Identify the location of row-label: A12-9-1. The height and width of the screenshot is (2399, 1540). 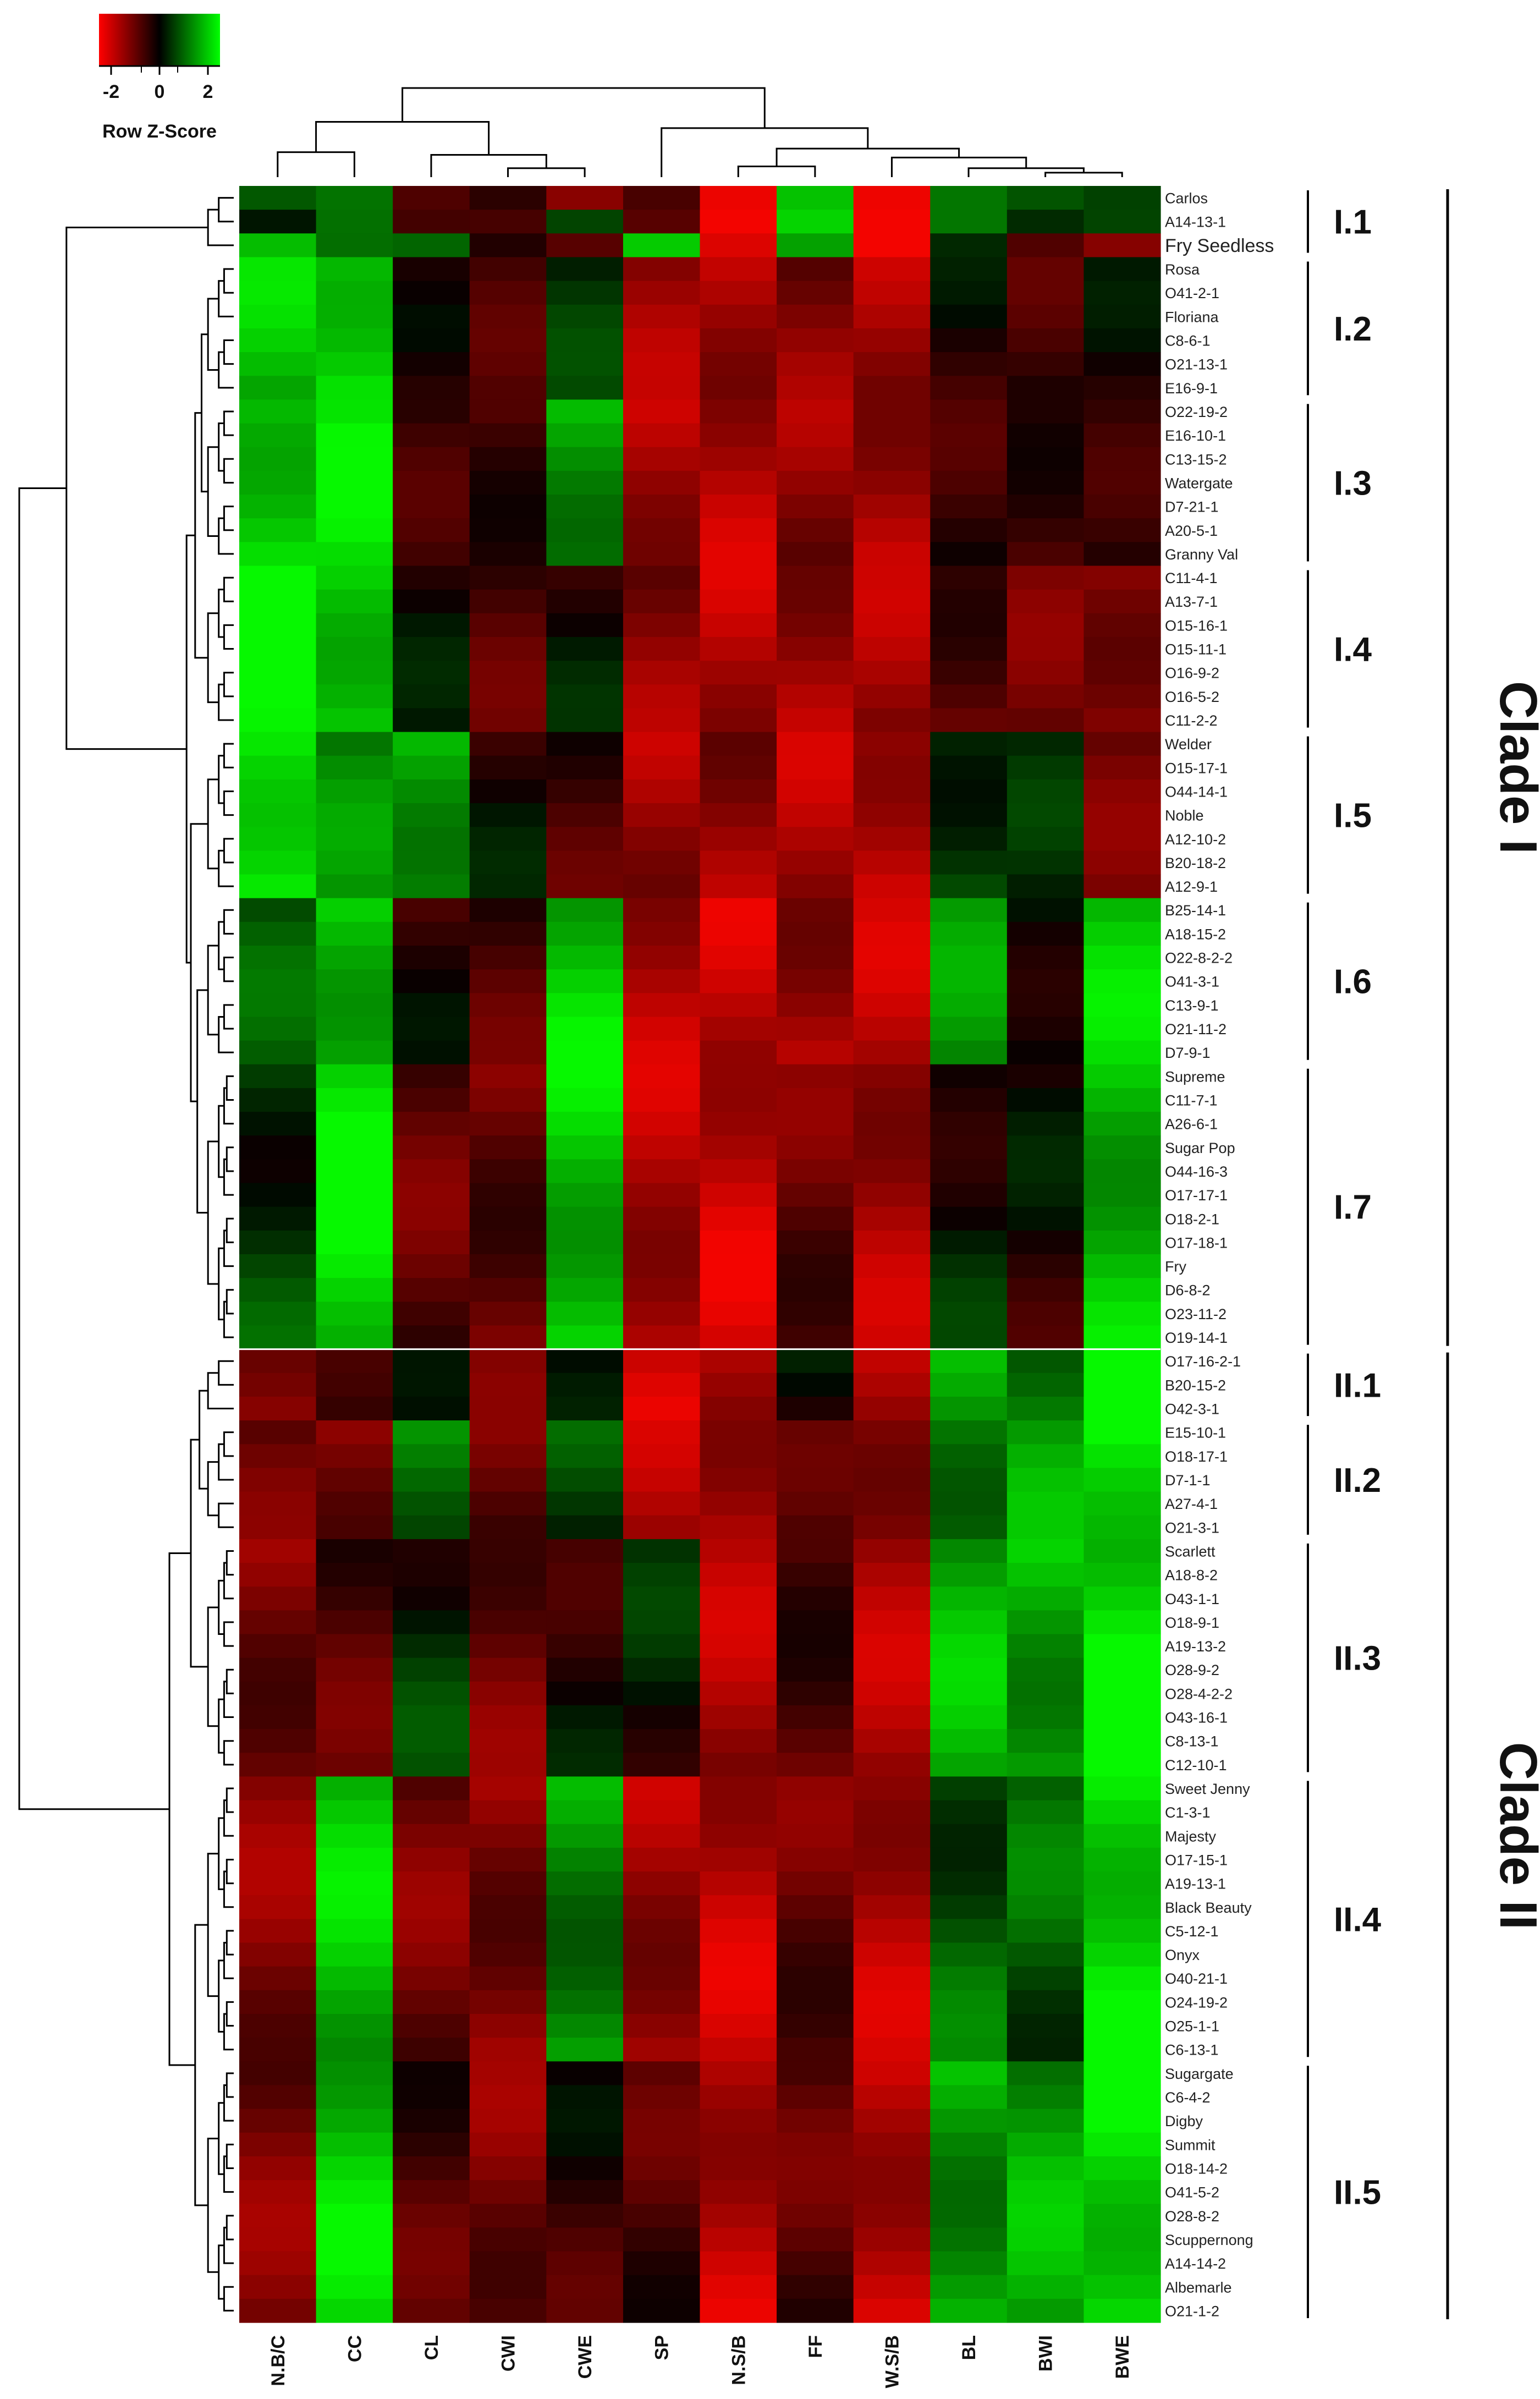
(1192, 887).